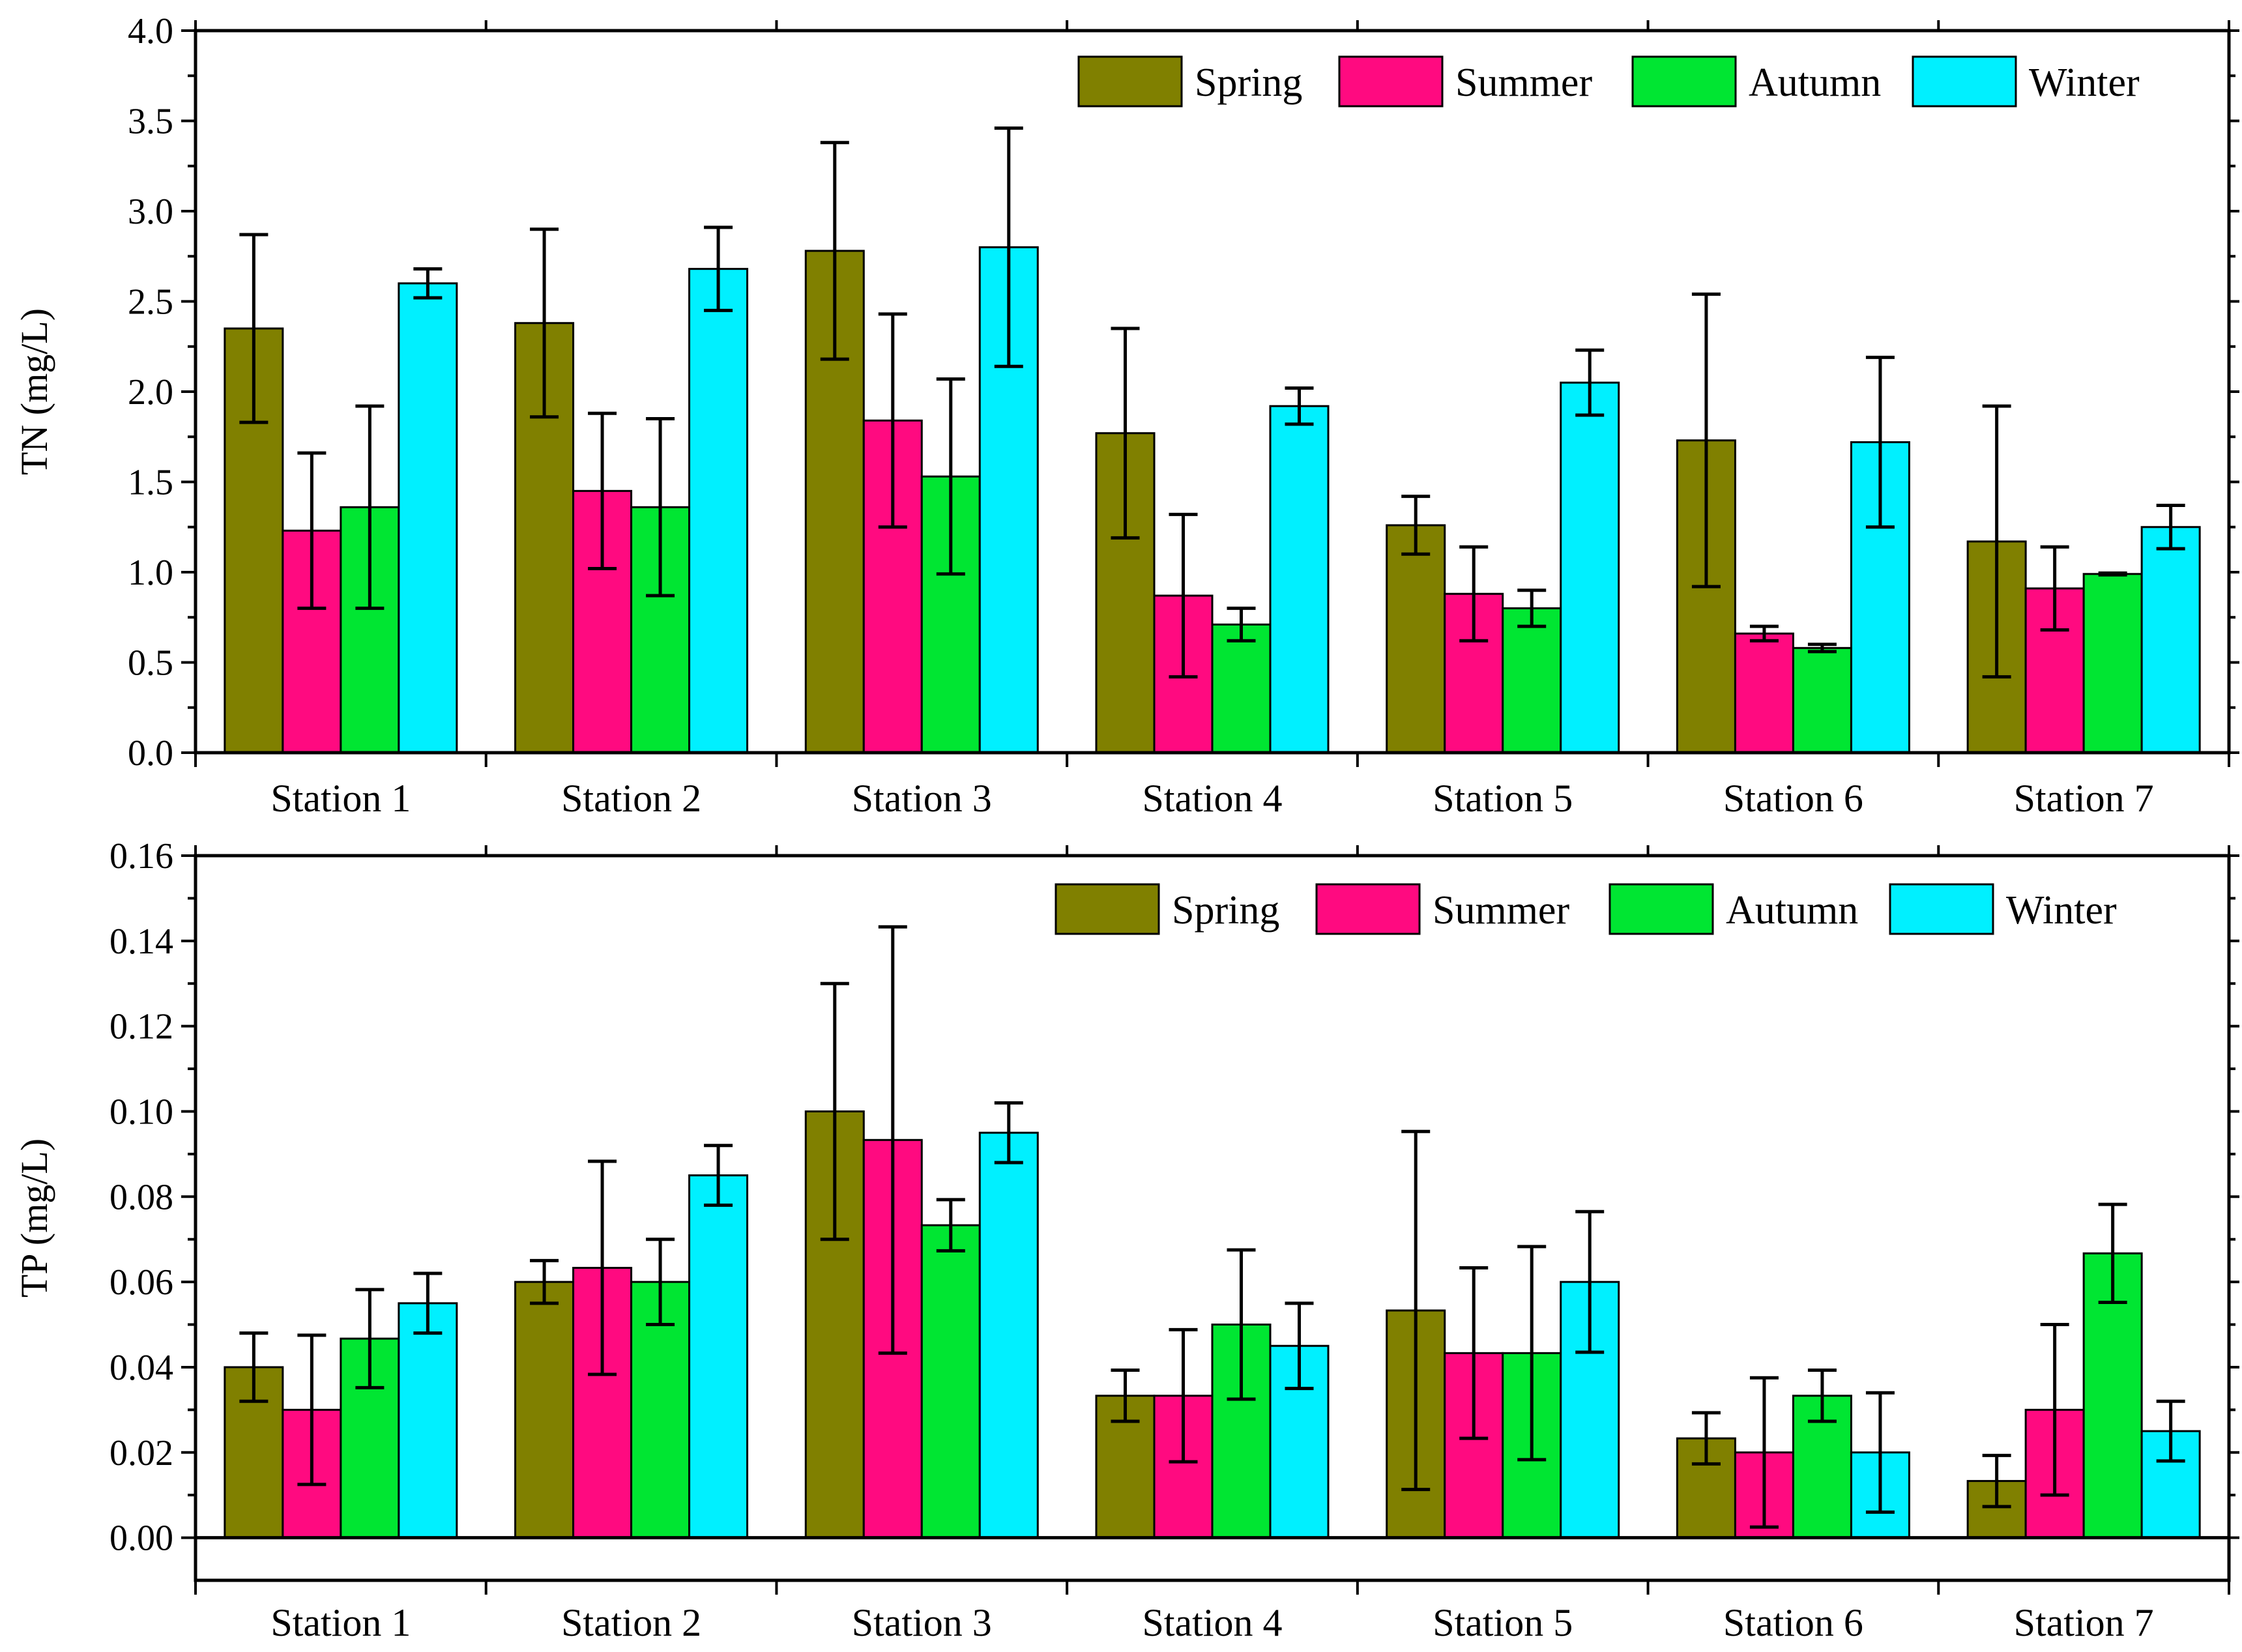  What do you see at coordinates (1107, 909) in the screenshot?
I see `tp-legend-swatch-spring` at bounding box center [1107, 909].